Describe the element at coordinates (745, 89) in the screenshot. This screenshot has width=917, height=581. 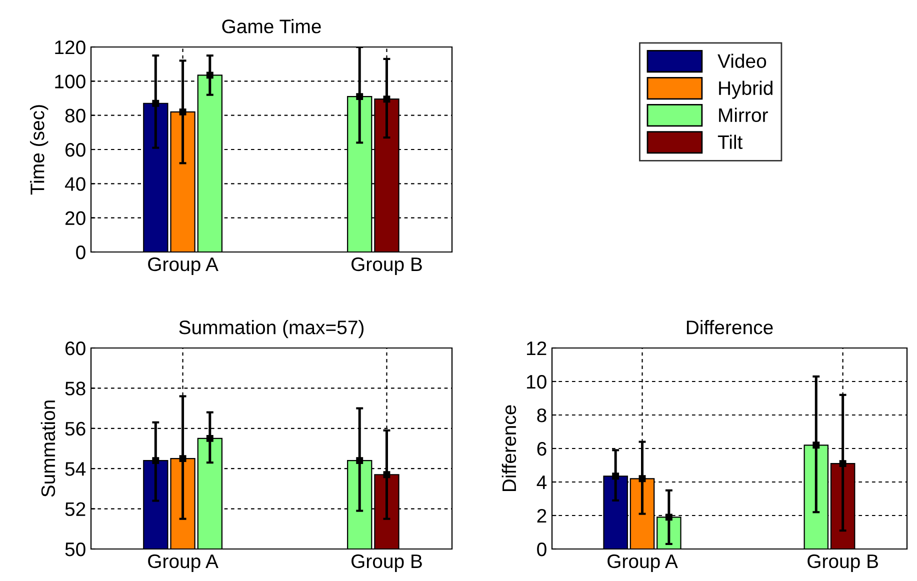
I see `legend-label: Hybrid` at that location.